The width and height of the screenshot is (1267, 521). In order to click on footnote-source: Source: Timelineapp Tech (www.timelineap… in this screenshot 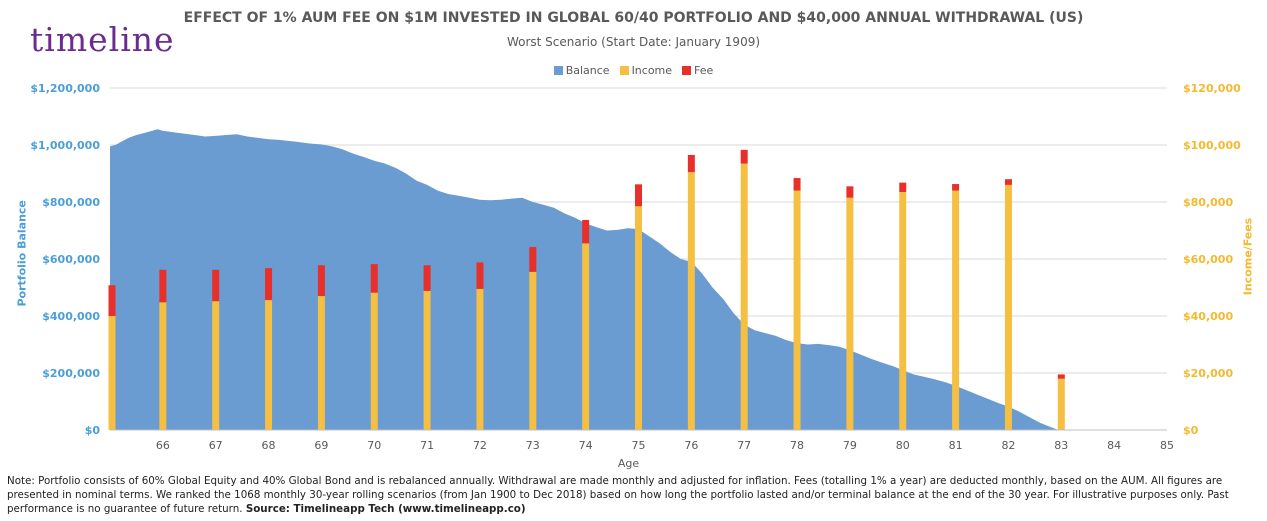, I will do `click(385, 509)`.